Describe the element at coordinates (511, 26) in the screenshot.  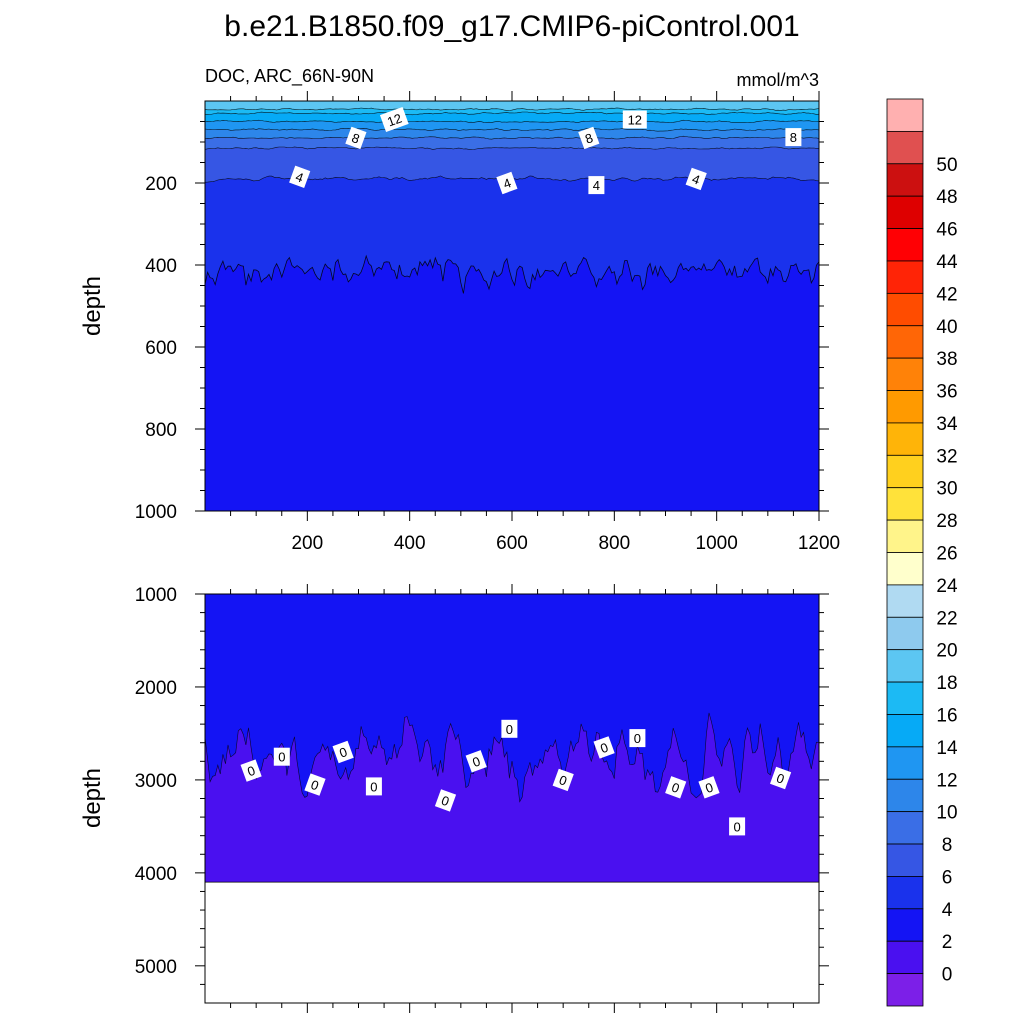
I see `figure-title: b.e21.B1850.f09_g17.CMIP6-piControl.001` at that location.